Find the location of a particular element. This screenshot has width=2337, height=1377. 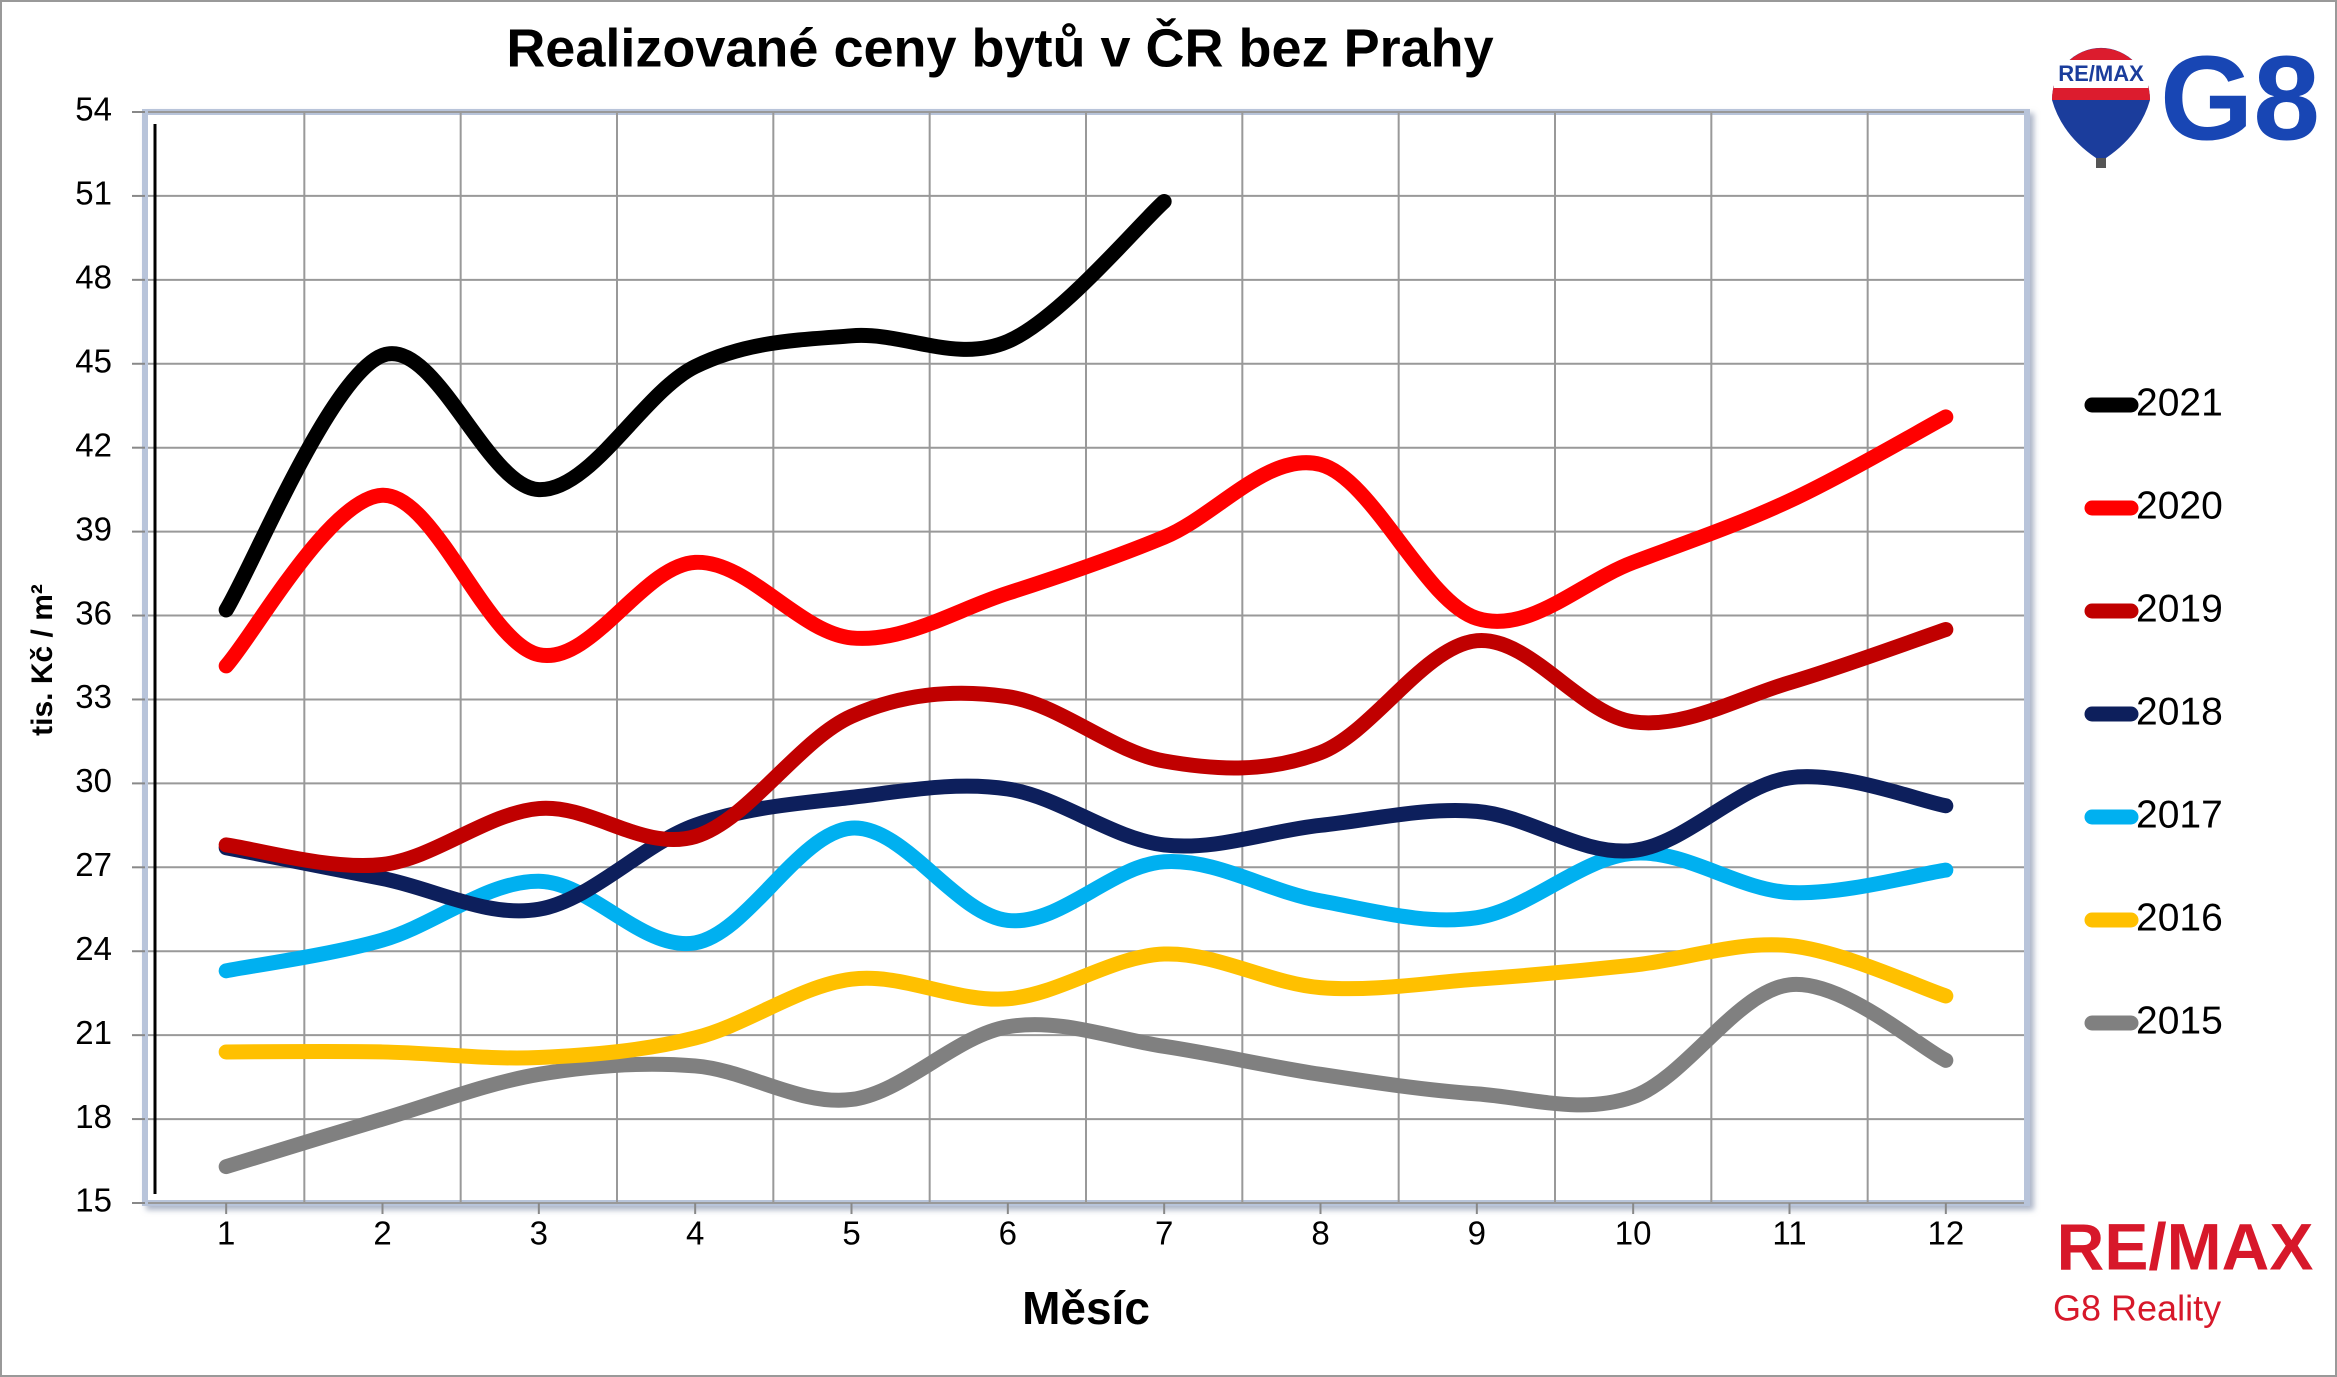

x-tick-label: 7 is located at coordinates (1164, 1233).